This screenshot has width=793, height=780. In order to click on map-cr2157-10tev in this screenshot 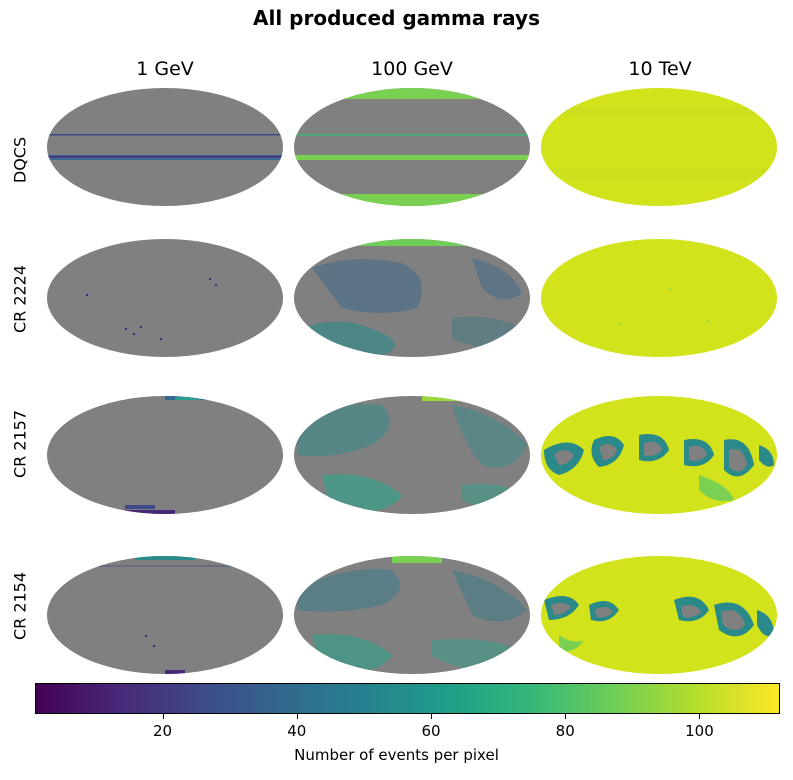, I will do `click(659, 455)`.